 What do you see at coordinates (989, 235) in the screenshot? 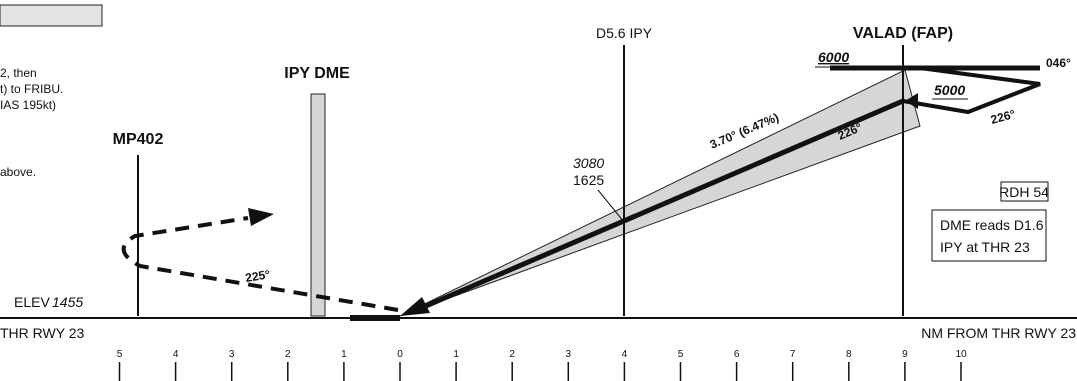
I see `dme-reads-box` at bounding box center [989, 235].